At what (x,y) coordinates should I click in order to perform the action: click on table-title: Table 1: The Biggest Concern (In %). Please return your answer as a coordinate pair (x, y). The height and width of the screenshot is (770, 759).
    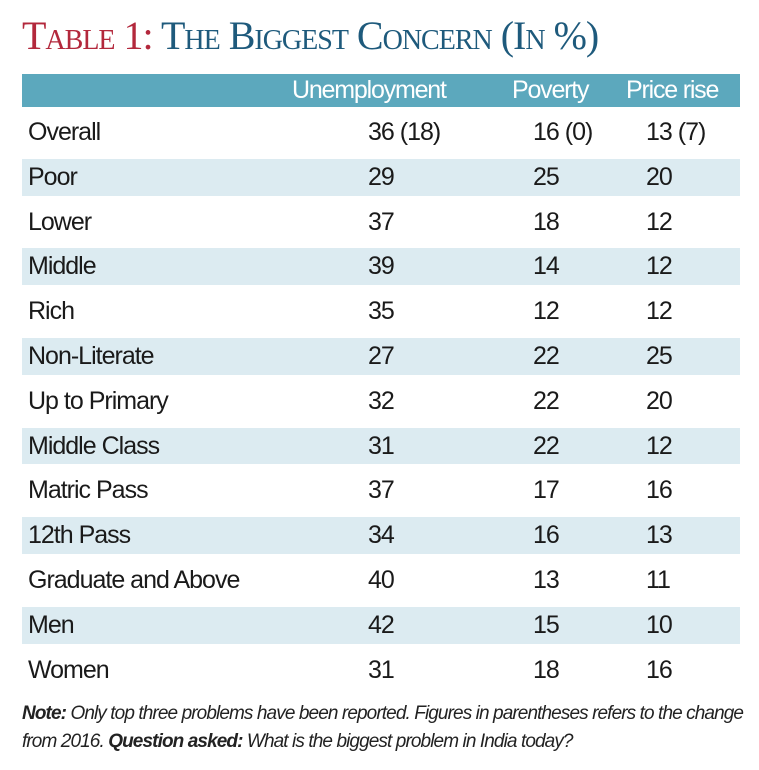
    Looking at the image, I should click on (310, 35).